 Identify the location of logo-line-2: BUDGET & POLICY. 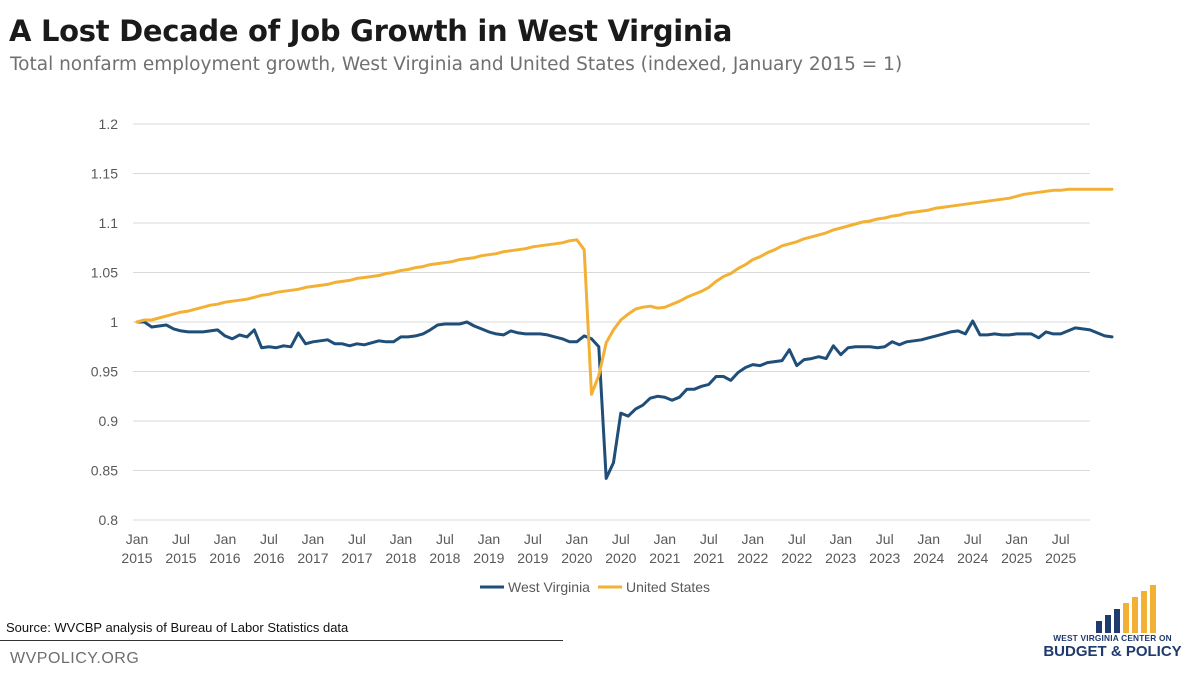
(1112, 651).